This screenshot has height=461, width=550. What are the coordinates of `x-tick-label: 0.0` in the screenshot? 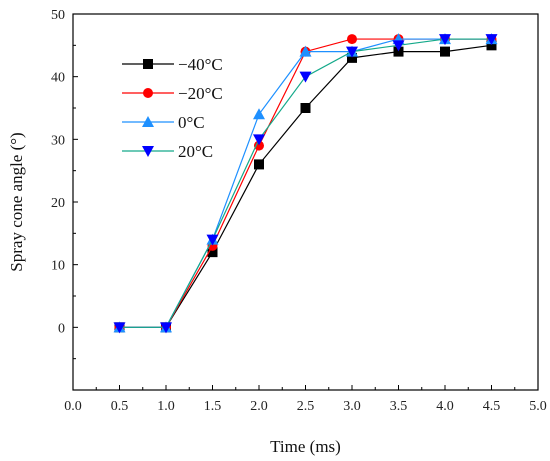 It's located at (73, 406).